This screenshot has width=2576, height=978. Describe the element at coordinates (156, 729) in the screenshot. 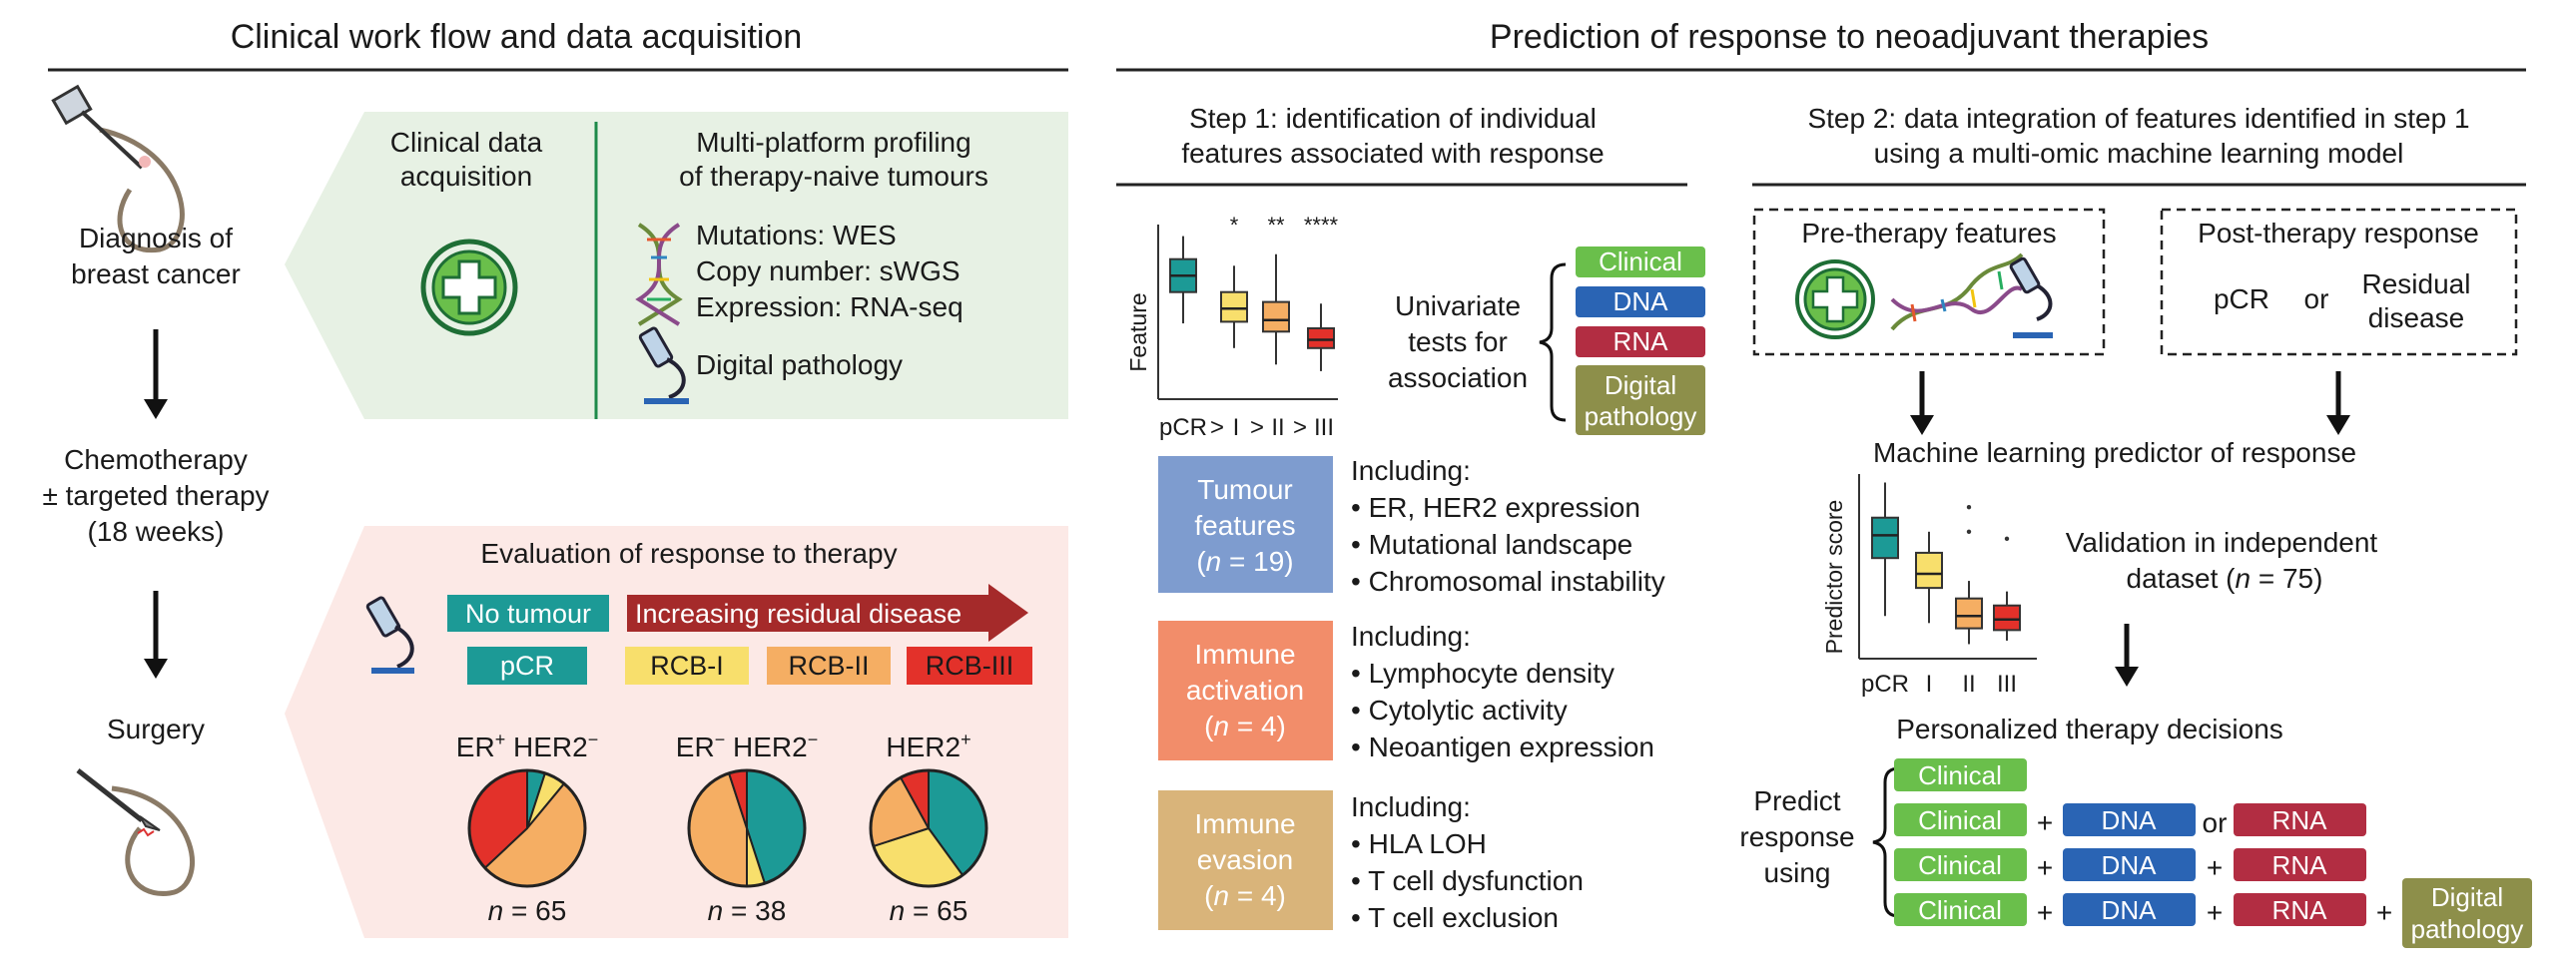

I see `stage-surgery: Surgery` at that location.